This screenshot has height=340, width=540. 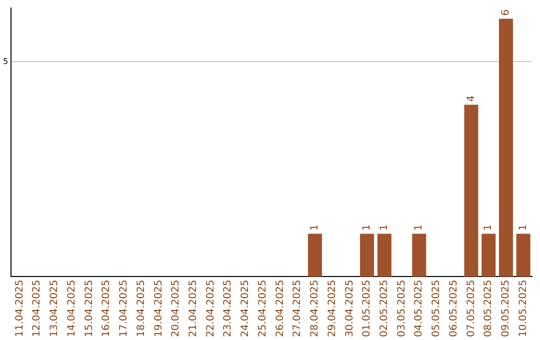 I want to click on data-label: 4, so click(x=471, y=98).